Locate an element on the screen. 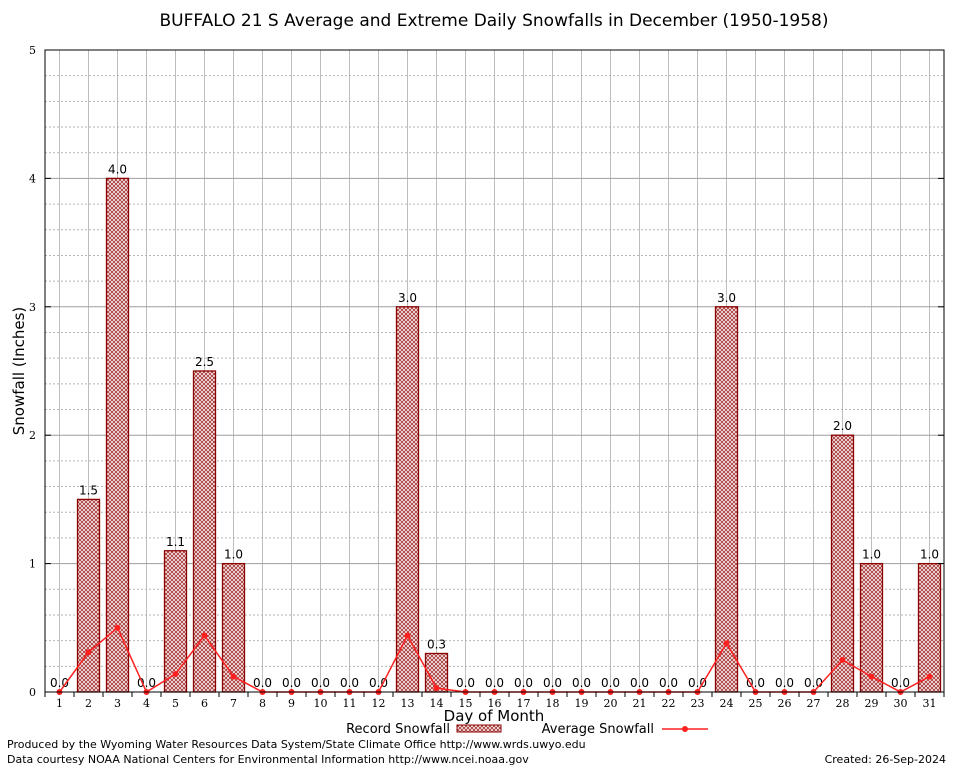 This screenshot has width=954, height=768. x-tick-label: 19 is located at coordinates (582, 703).